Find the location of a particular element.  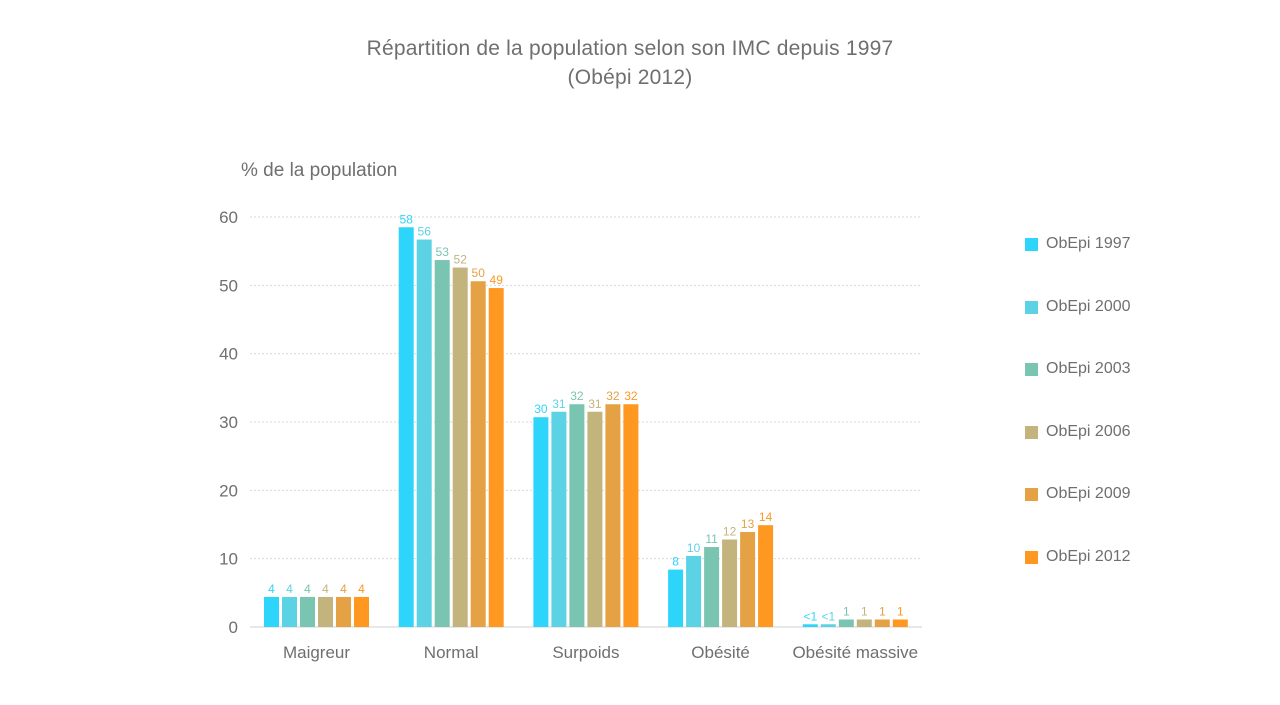

data-label: 12 is located at coordinates (730, 532).